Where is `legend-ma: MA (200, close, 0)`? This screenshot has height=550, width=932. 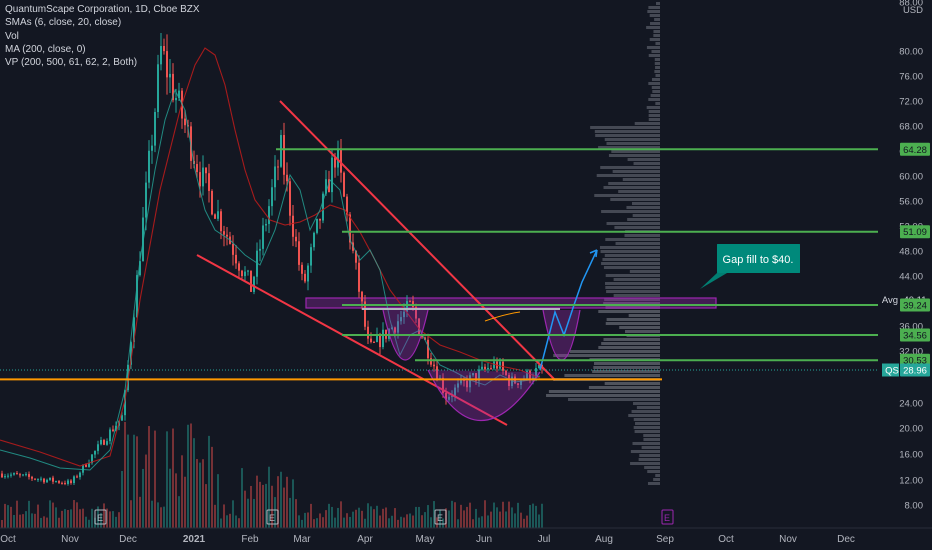 legend-ma: MA (200, close, 0) is located at coordinates (45, 49).